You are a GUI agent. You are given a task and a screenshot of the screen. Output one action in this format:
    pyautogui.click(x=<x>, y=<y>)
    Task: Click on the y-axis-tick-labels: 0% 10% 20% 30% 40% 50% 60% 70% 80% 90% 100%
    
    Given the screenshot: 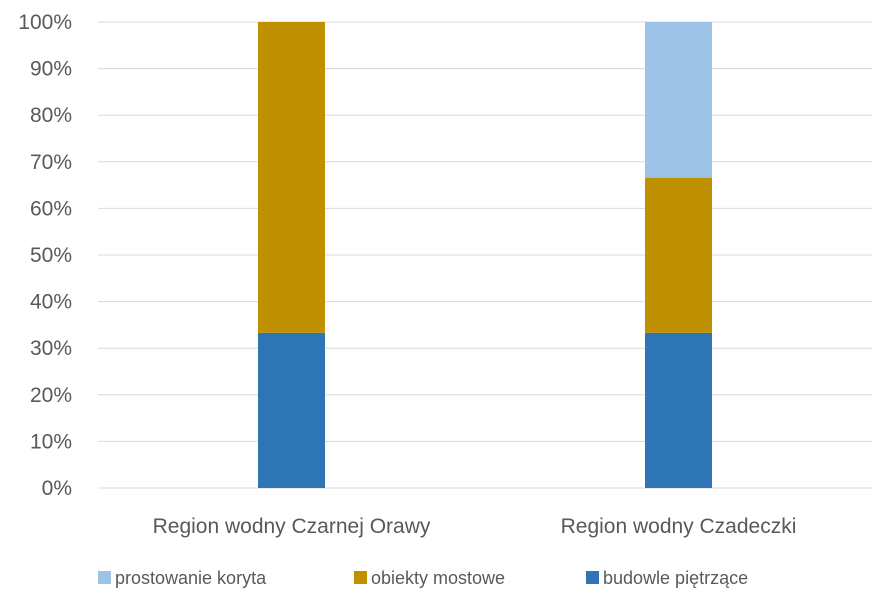 What is the action you would take?
    pyautogui.click(x=45, y=255)
    